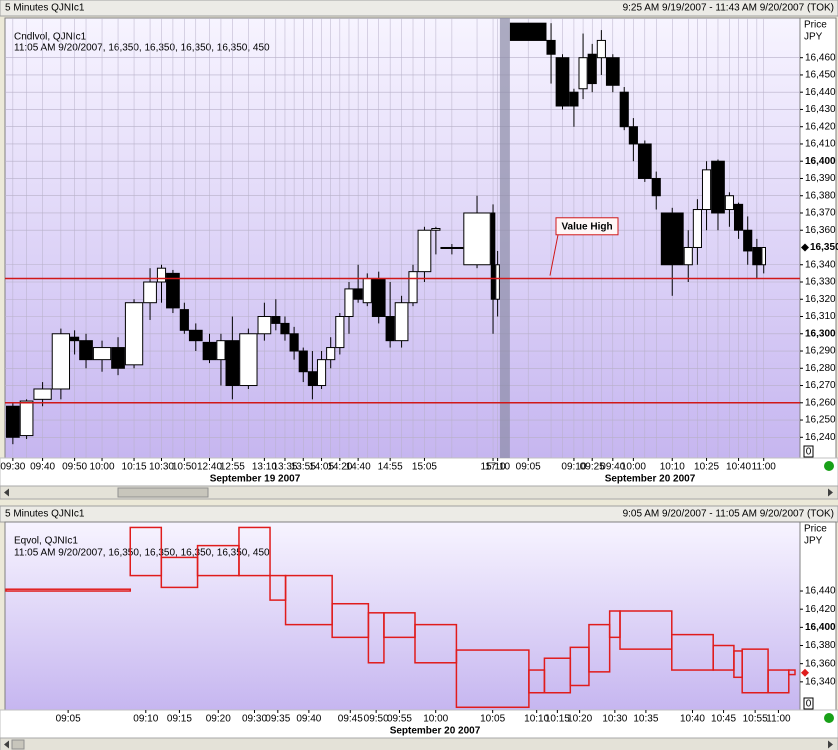 The width and height of the screenshot is (838, 750). I want to click on x-tick-label: 14:20, so click(339, 467).